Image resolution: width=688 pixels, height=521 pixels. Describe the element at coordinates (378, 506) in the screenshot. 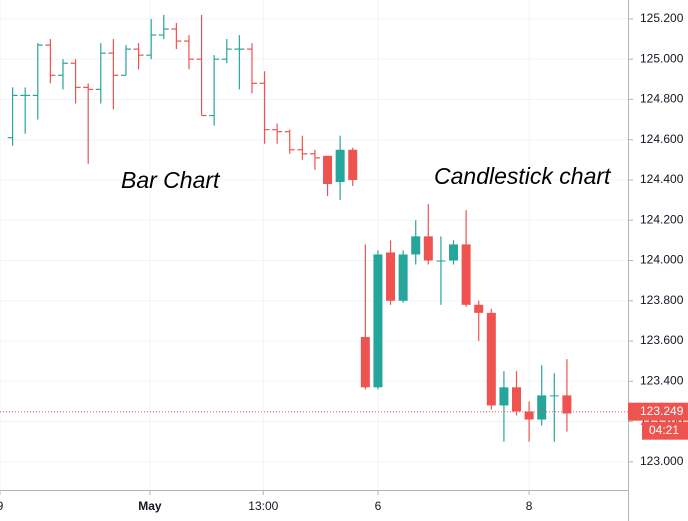

I see `x-tick-label: 6` at that location.